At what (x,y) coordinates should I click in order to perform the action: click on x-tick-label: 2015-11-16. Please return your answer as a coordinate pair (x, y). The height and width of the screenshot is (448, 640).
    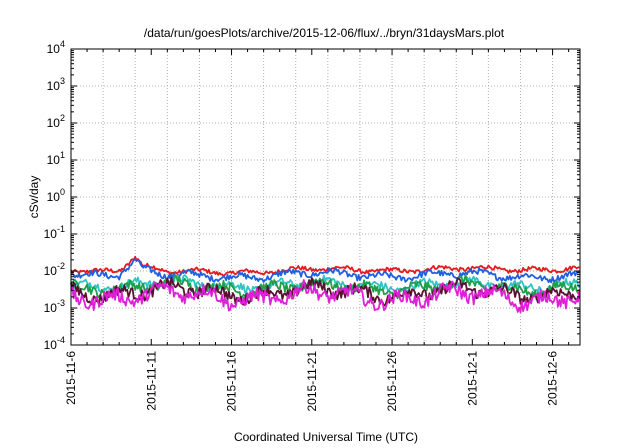
    Looking at the image, I should click on (232, 381).